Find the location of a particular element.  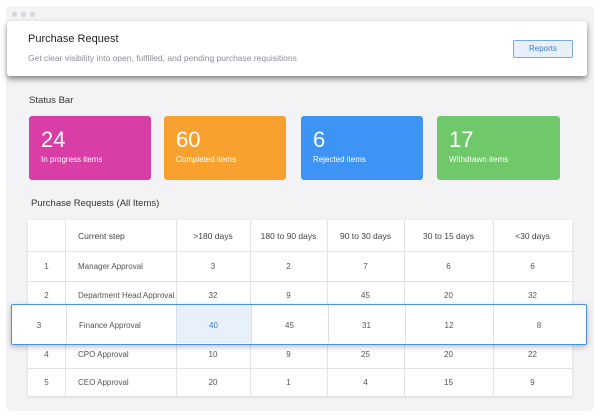

stat-label: In progress items is located at coordinates (72, 159).